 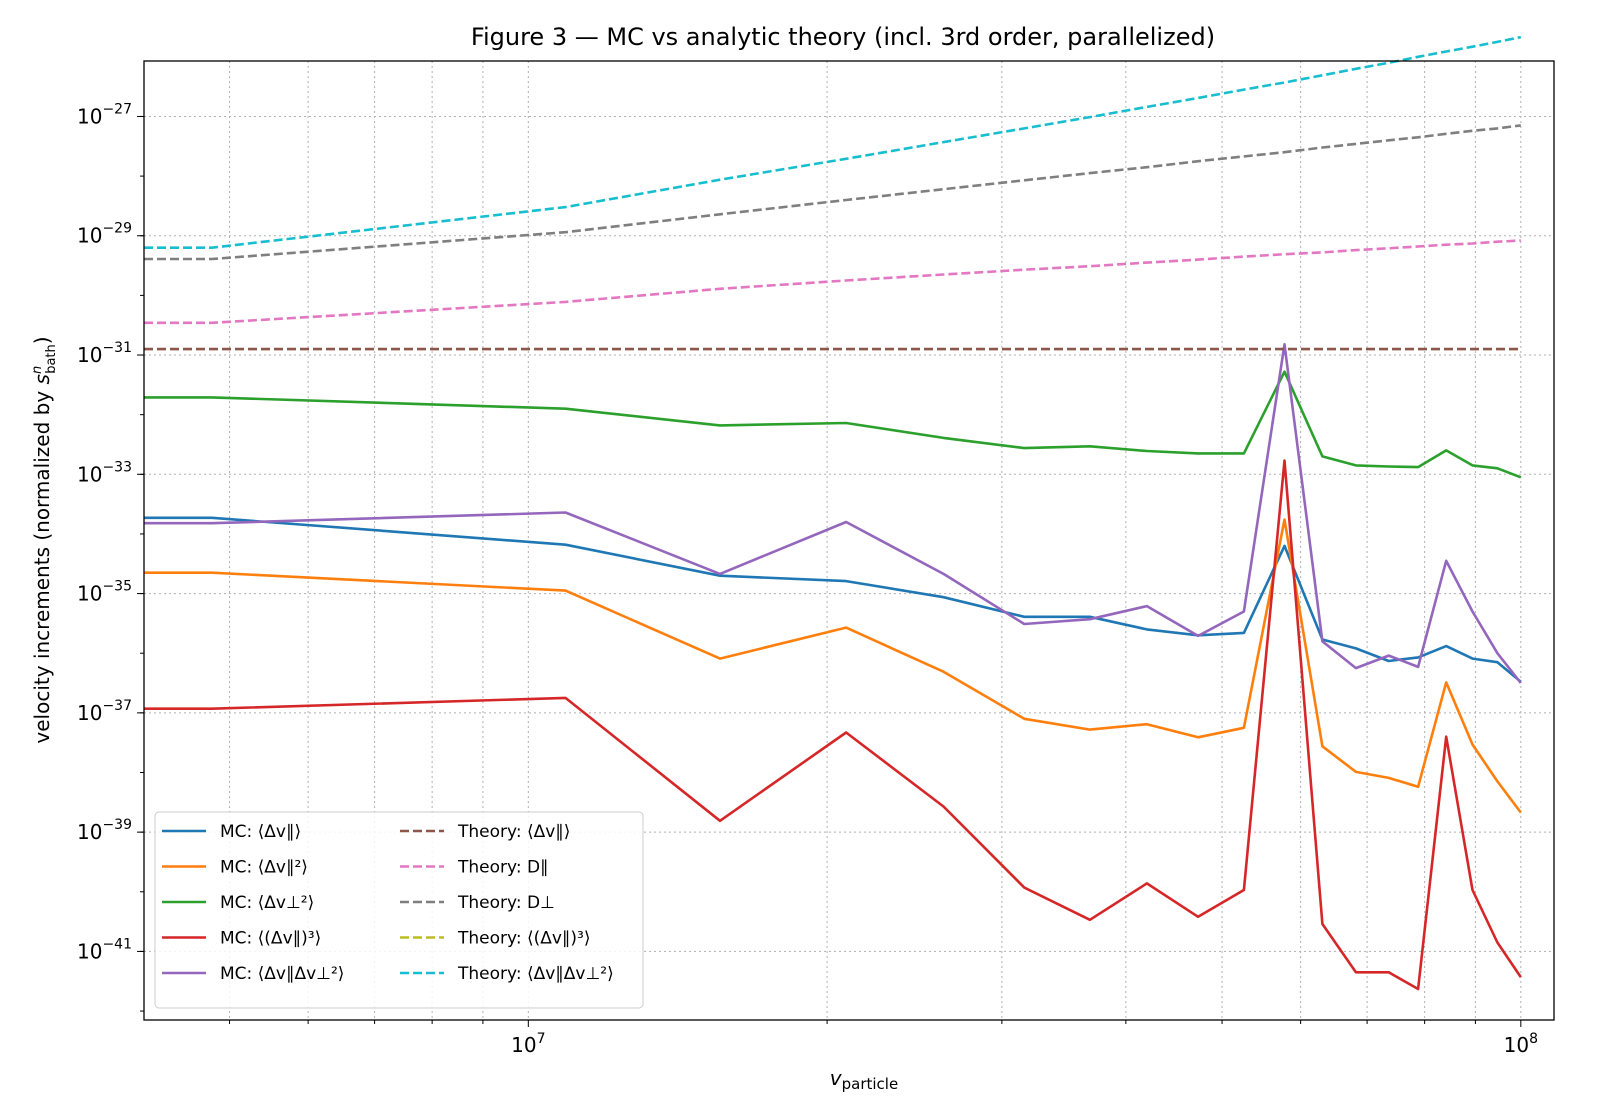 I want to click on legend-label: Theory: D⊥, so click(x=506, y=903).